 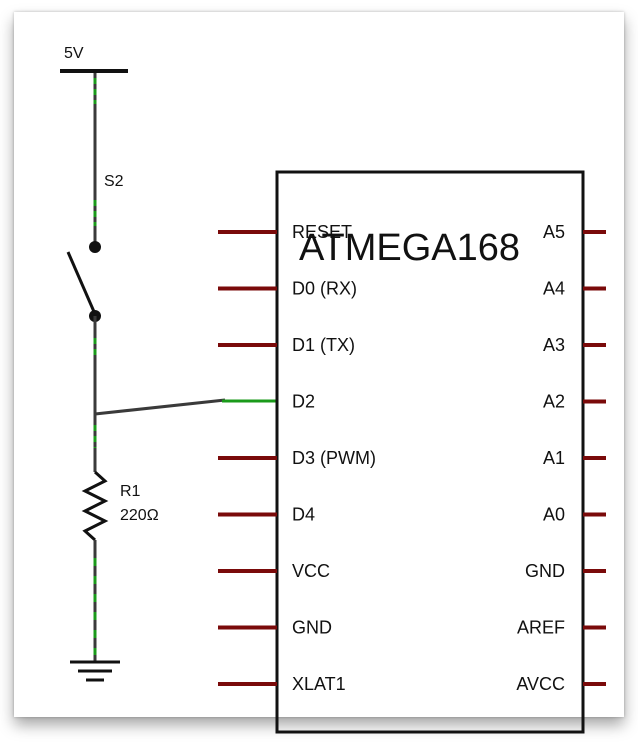 I want to click on resistor-value: 220Ω, so click(x=139, y=515).